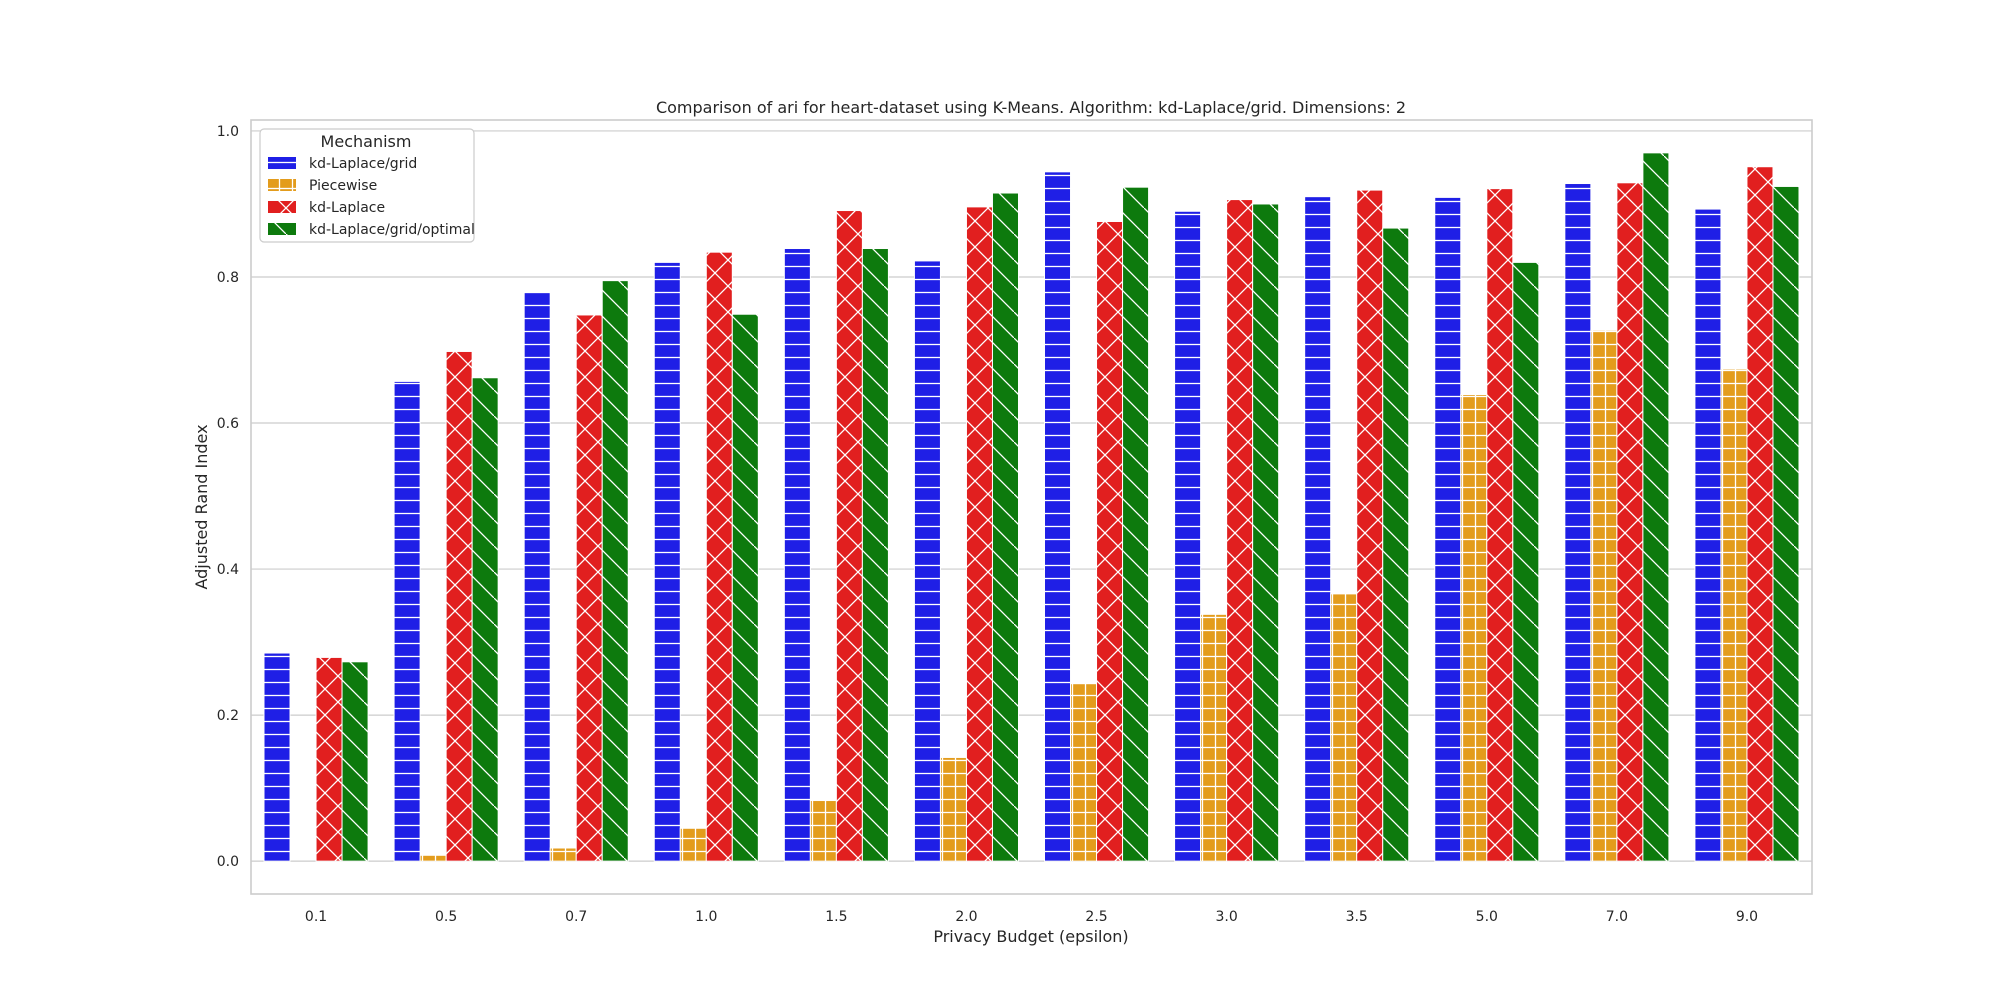 The width and height of the screenshot is (2000, 1004). I want to click on x-ticks: 0.1 0.5 0.7 1.0 1.5 2.0 2.5 3.0 3.5 5.0 7.0 9.0, so click(1031, 917).